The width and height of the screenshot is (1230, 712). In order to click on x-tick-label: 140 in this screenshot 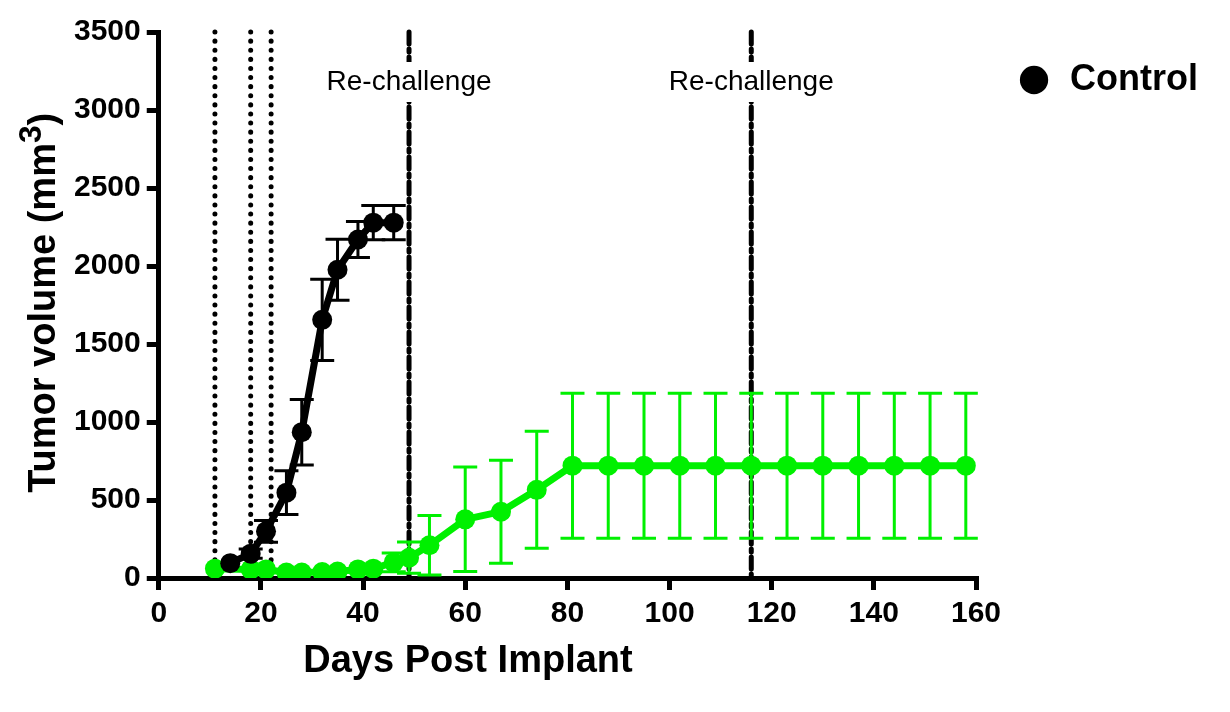, I will do `click(873, 612)`.